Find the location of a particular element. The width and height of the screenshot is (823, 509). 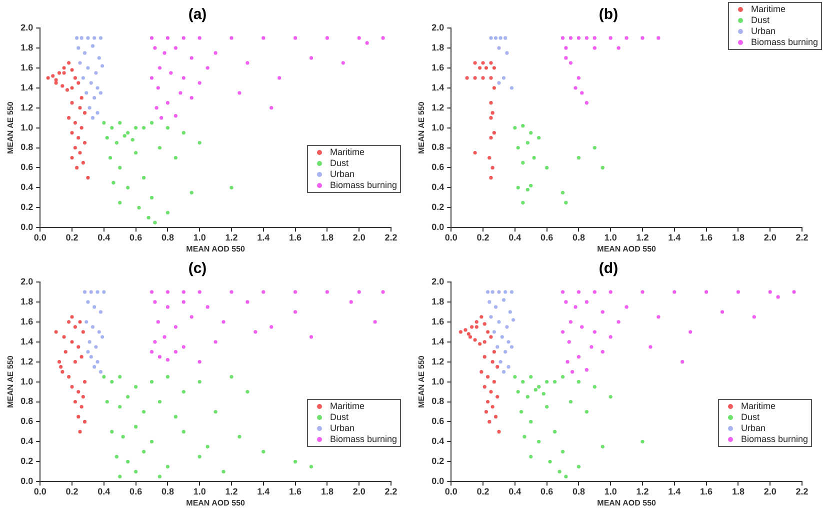

y-tick-label: 0.0 is located at coordinates (438, 481).